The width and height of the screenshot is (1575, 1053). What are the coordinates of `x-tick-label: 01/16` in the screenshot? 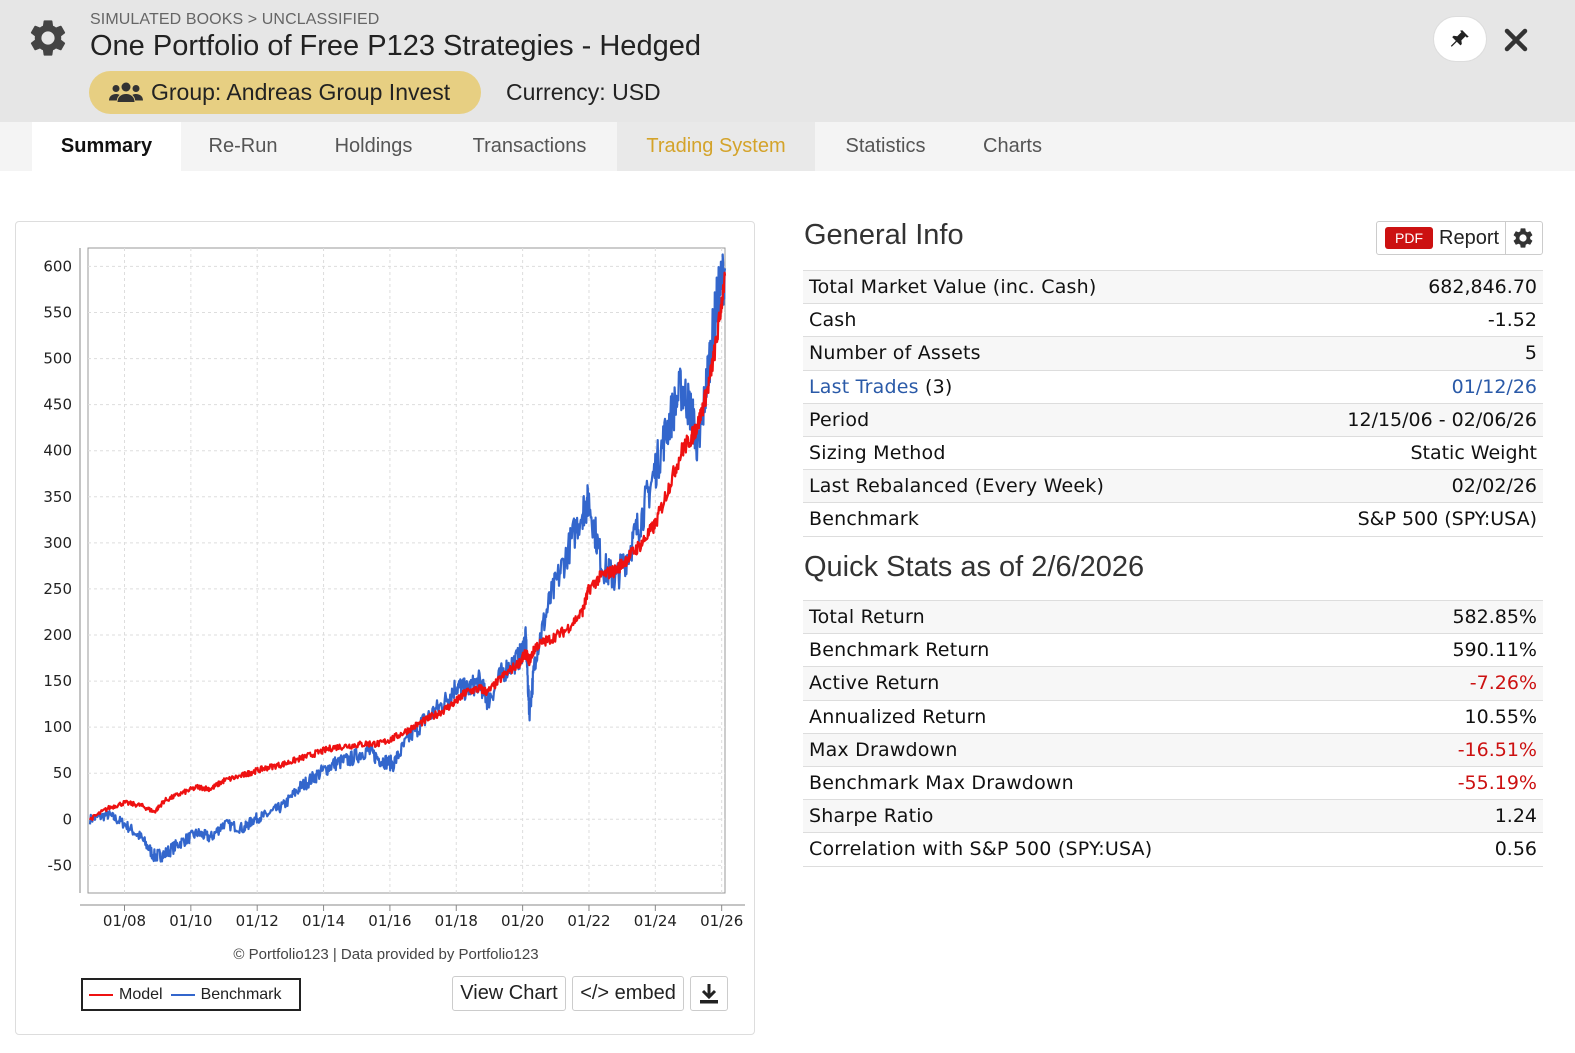 It's located at (389, 921).